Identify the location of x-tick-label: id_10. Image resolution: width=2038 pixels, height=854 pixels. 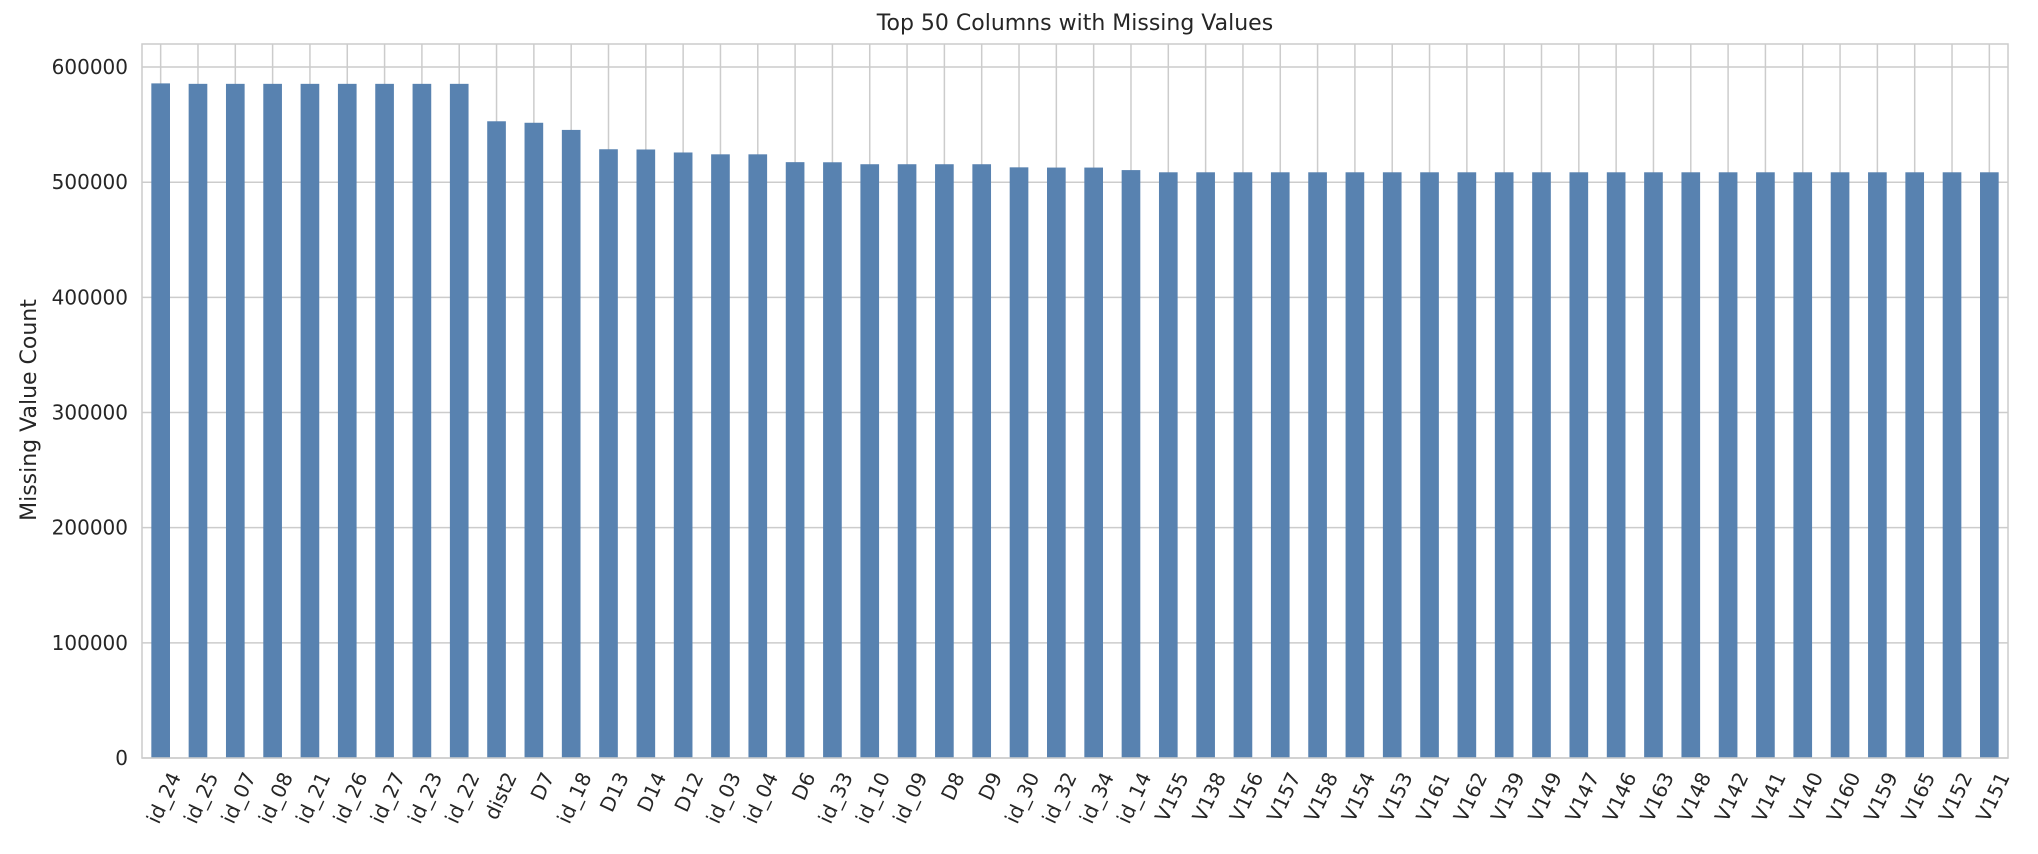
(873, 797).